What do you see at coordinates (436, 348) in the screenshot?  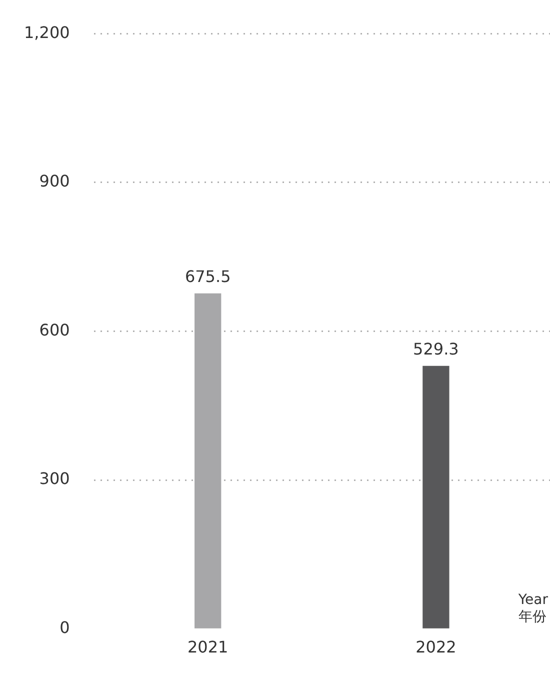 I see `data-label: 529.3` at bounding box center [436, 348].